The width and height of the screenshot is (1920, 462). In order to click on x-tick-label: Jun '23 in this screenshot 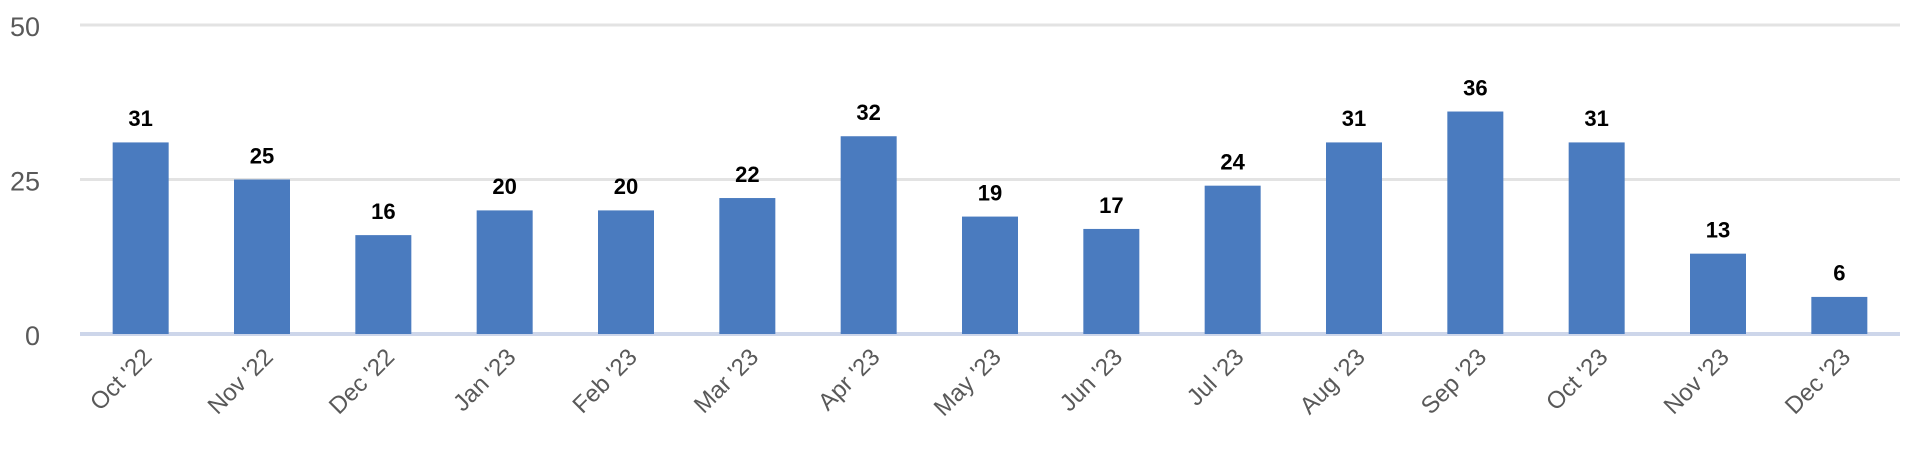, I will do `click(1091, 380)`.